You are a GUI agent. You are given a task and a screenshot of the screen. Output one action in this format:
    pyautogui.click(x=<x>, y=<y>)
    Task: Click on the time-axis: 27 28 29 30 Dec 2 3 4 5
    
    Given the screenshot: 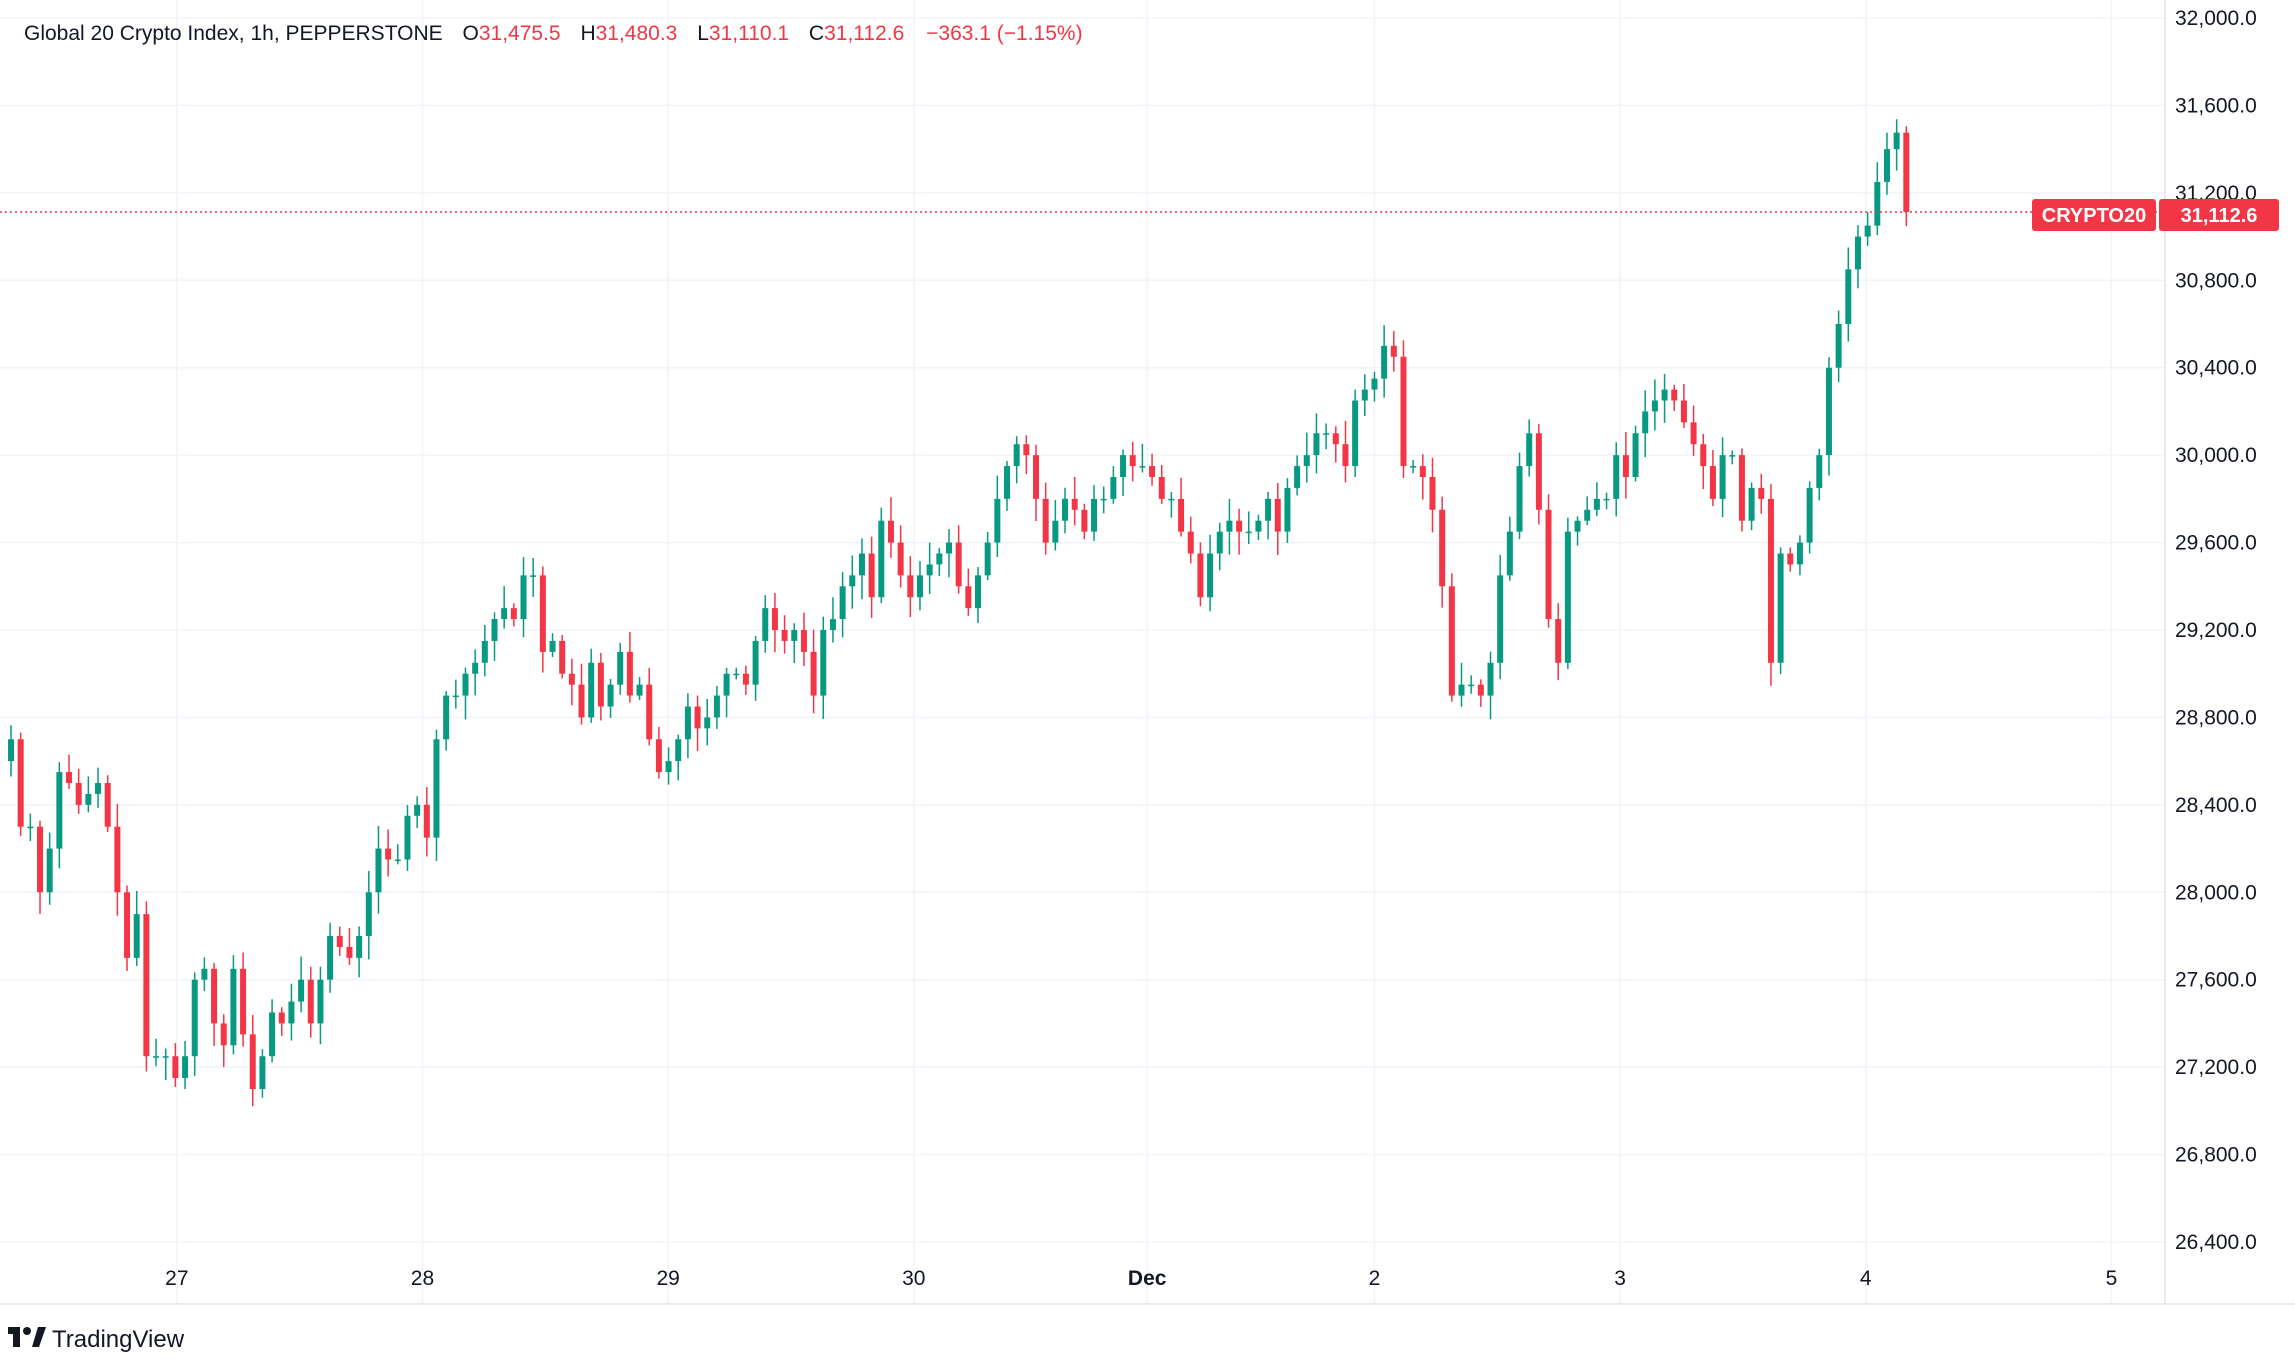 What is the action you would take?
    pyautogui.click(x=1141, y=1278)
    